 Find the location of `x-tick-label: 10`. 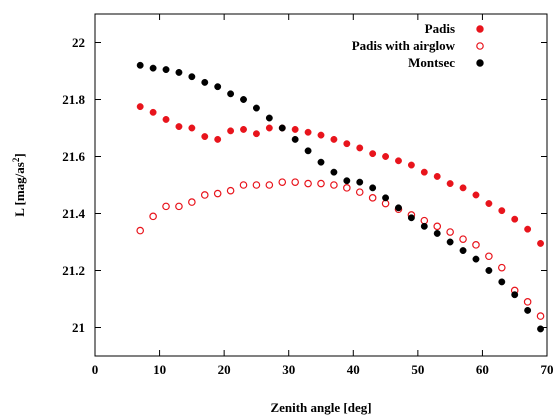

x-tick-label: 10 is located at coordinates (159, 369).